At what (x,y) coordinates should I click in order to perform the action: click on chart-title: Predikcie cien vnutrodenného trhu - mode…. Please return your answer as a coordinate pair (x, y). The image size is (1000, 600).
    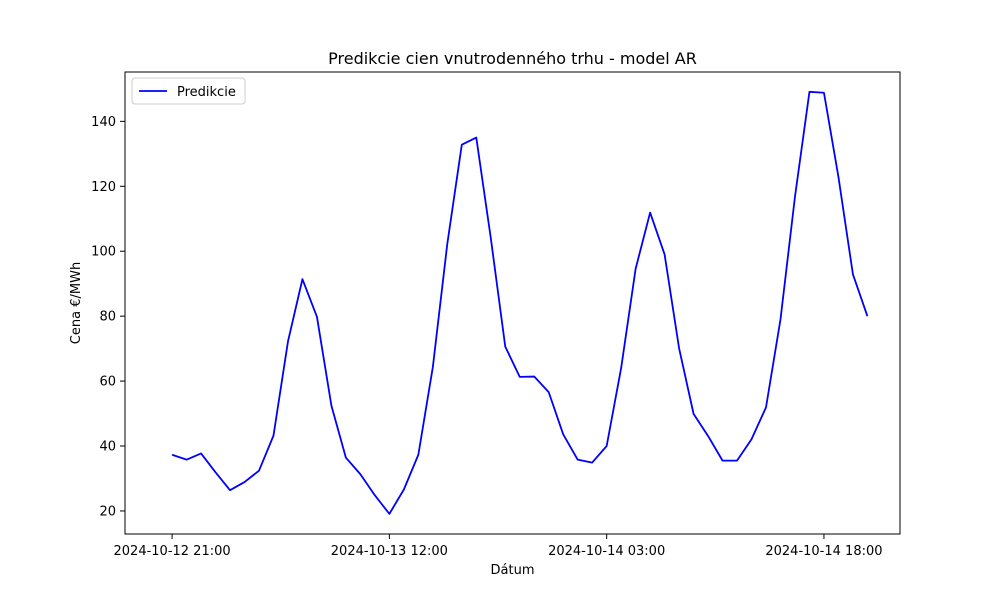
    Looking at the image, I should click on (512, 58).